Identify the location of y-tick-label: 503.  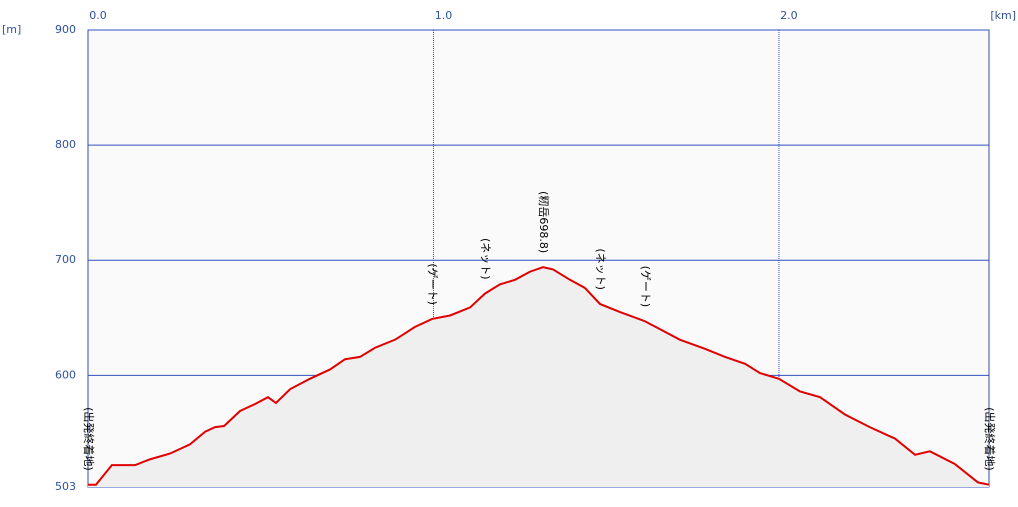
(65, 486).